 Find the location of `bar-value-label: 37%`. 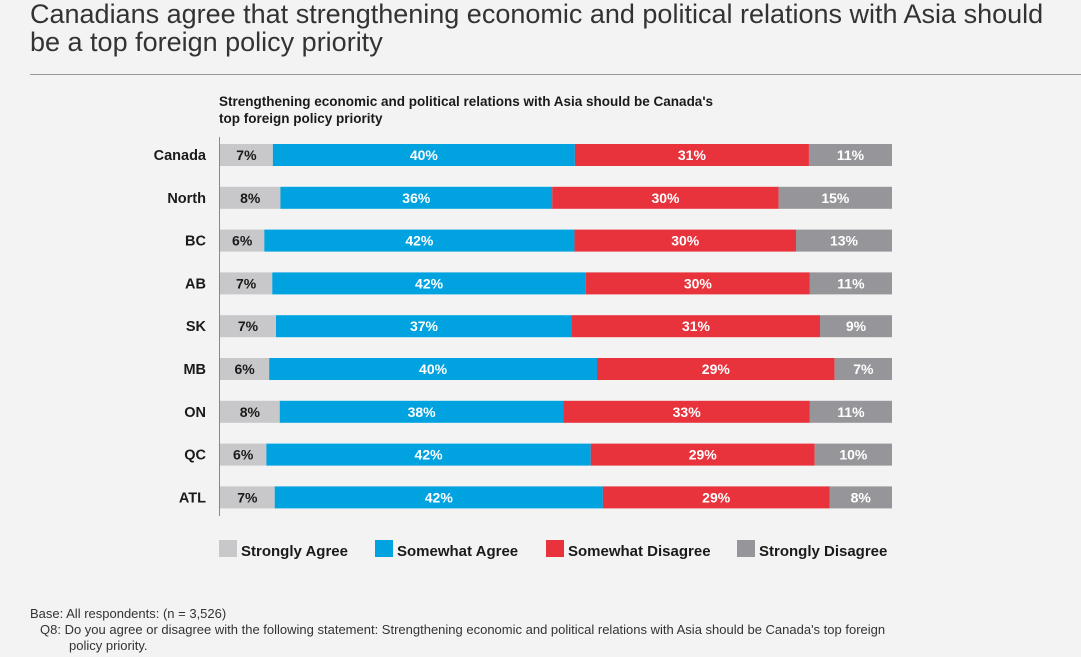

bar-value-label: 37% is located at coordinates (424, 326).